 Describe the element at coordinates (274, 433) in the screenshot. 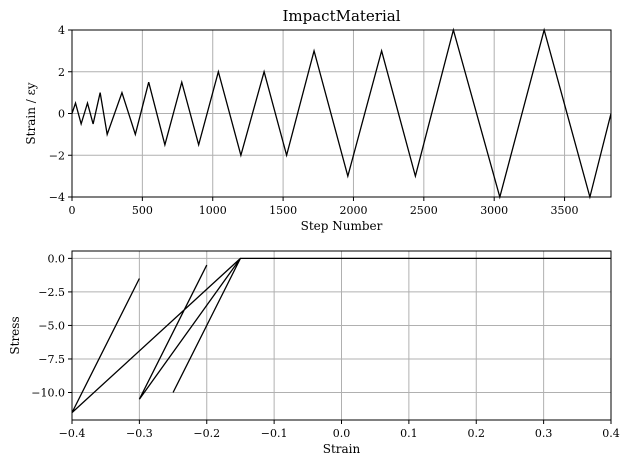

I see `x-tick-label: −0.1` at that location.